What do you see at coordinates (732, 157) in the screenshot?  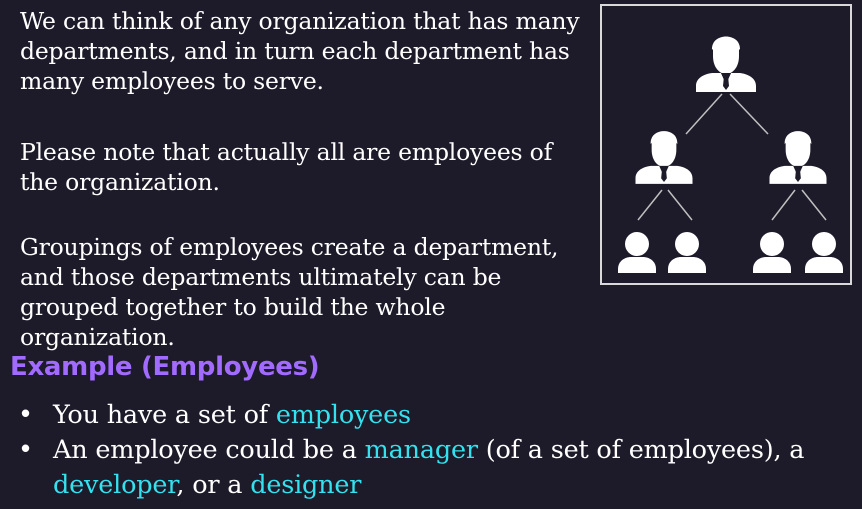 I see `org-chart-lines` at bounding box center [732, 157].